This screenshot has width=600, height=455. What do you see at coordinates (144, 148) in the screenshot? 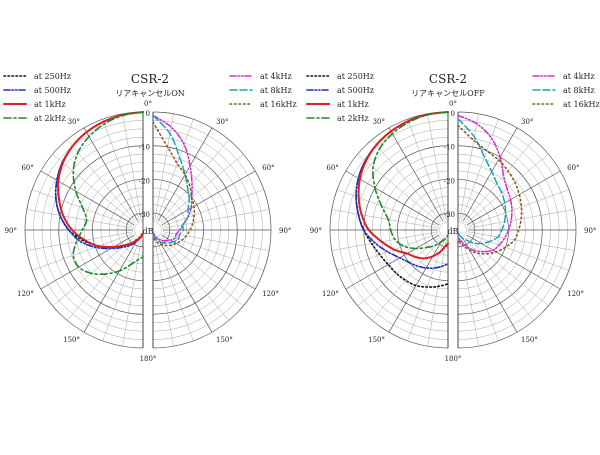
I see `radial-tick-label: -10` at bounding box center [144, 148].